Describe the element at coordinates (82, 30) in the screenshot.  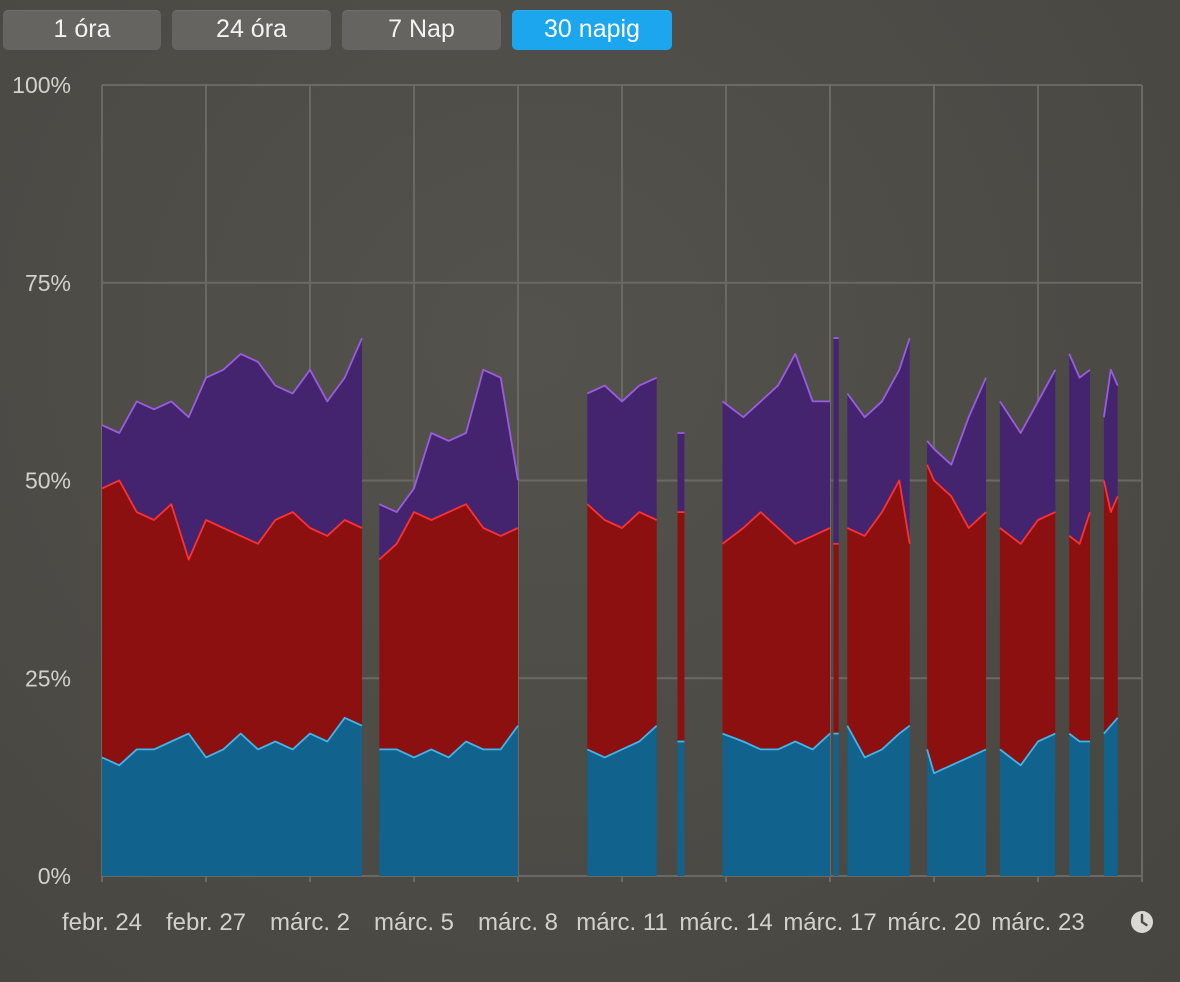
I see `tab-1-hour: 1 óra` at that location.